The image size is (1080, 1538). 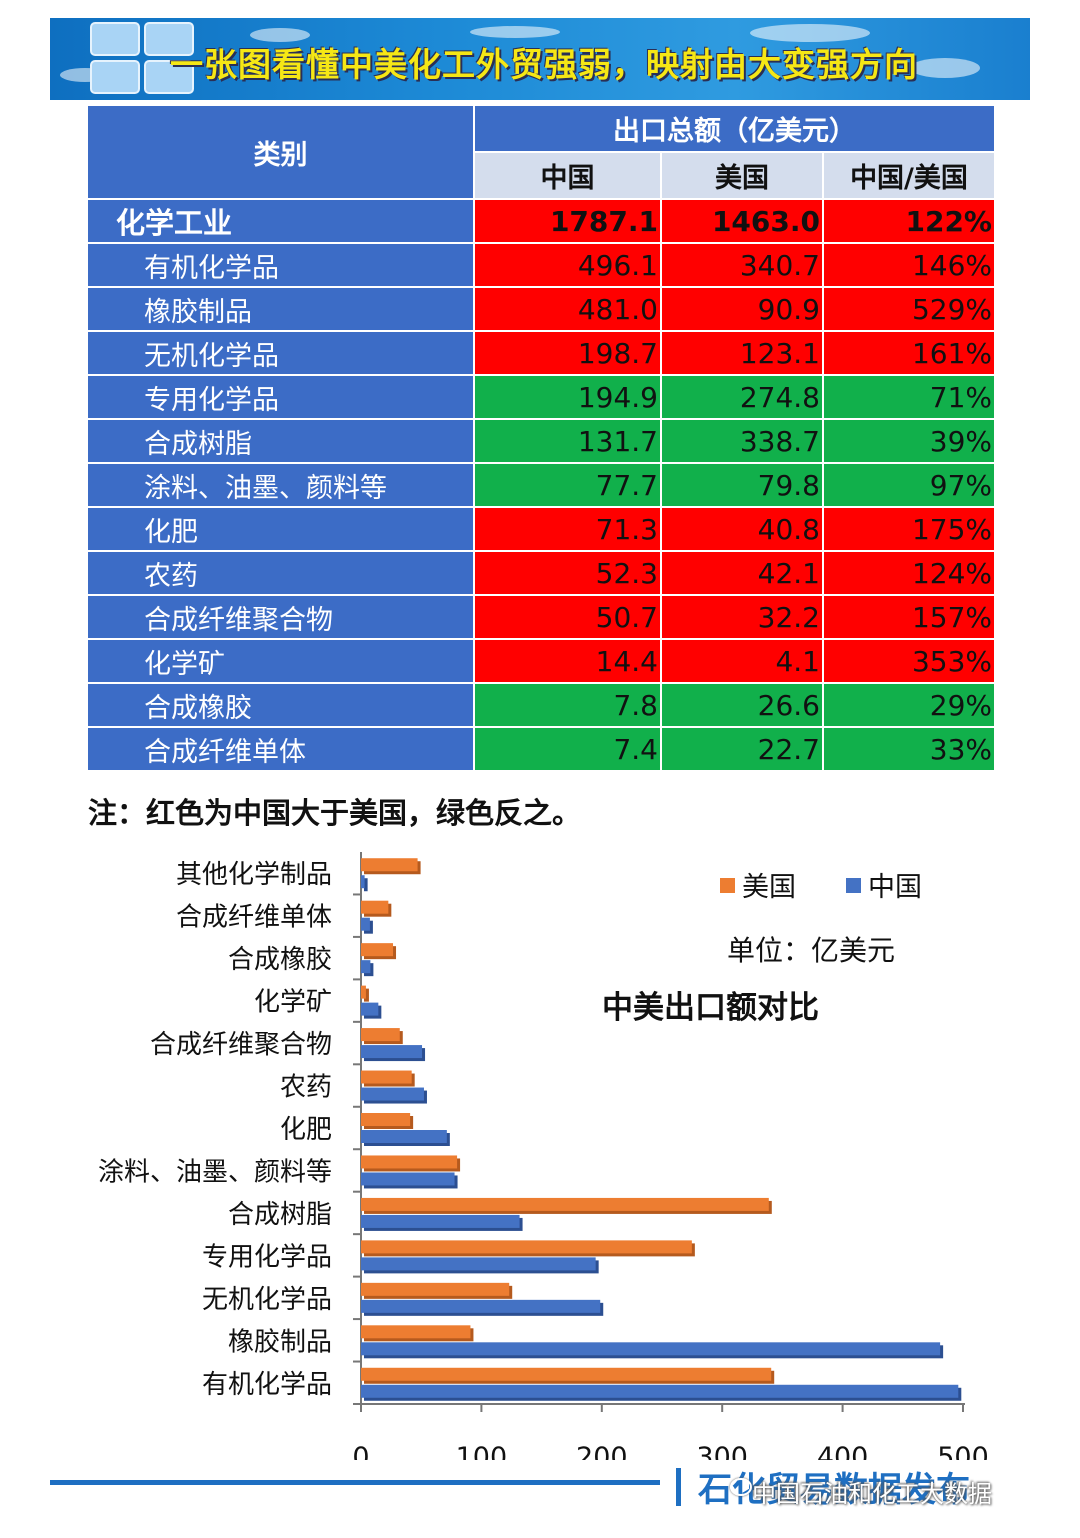 I want to click on y-category-label: 合成橡胶, so click(x=280, y=960).